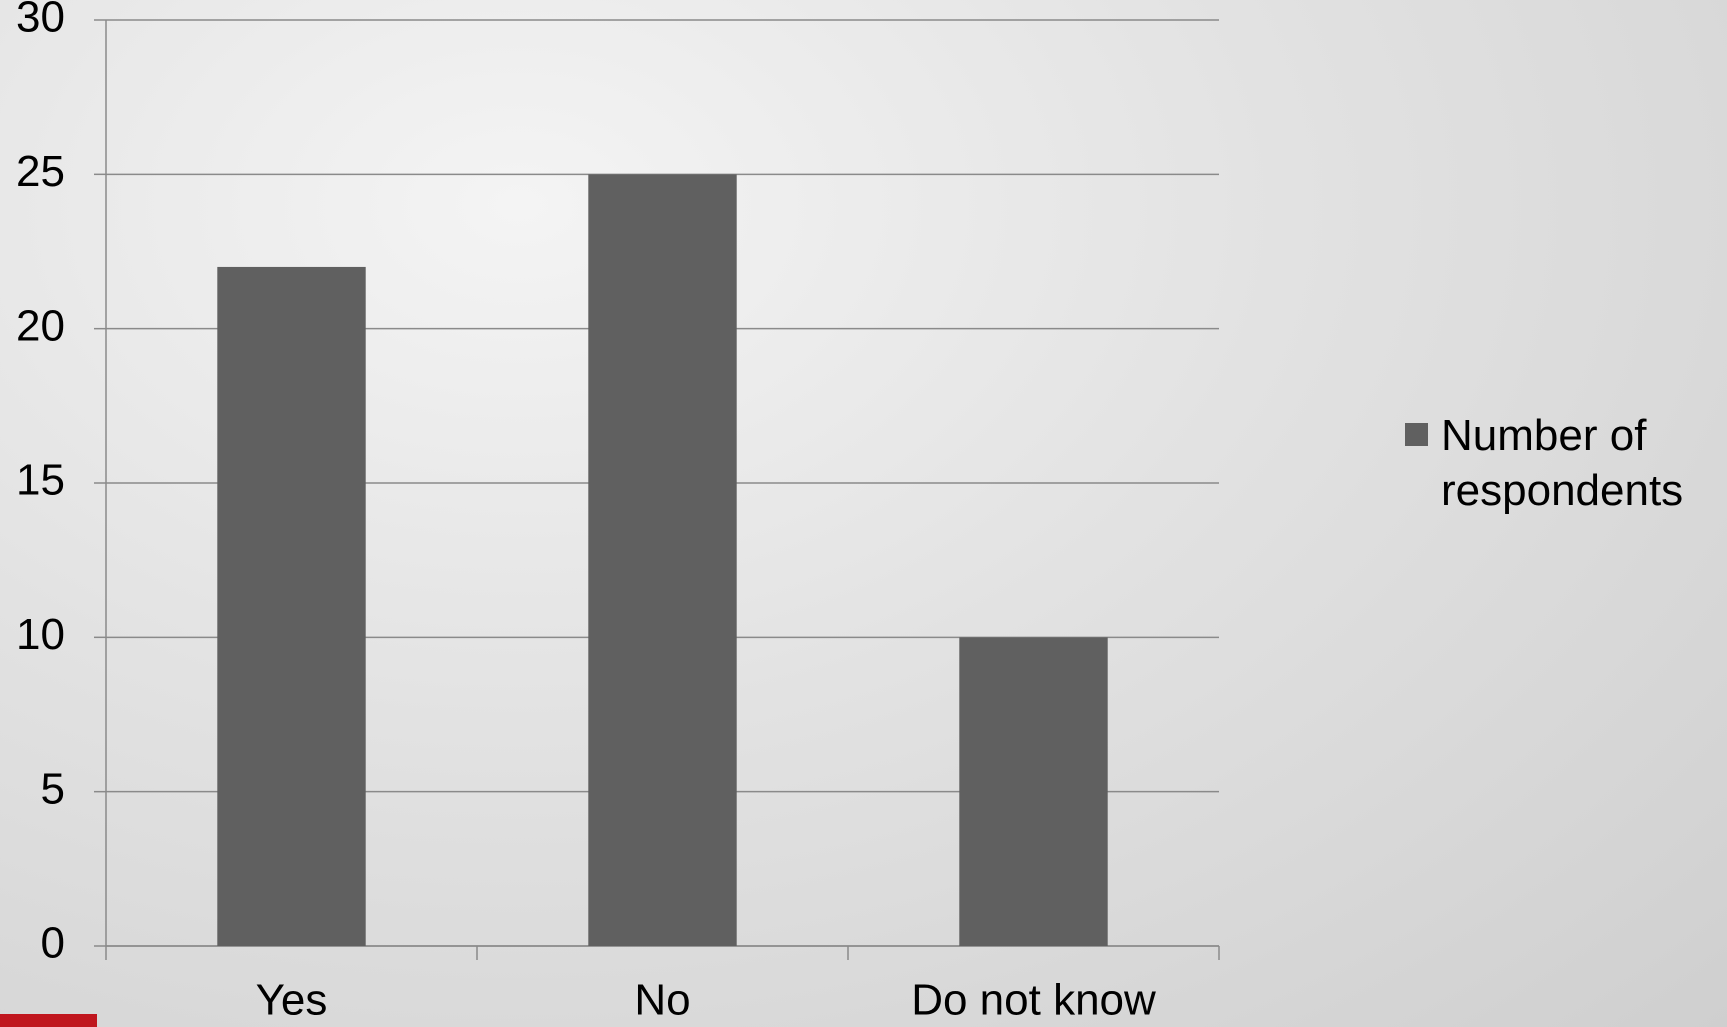  Describe the element at coordinates (53, 788) in the screenshot. I see `y-tick-label: 5` at that location.